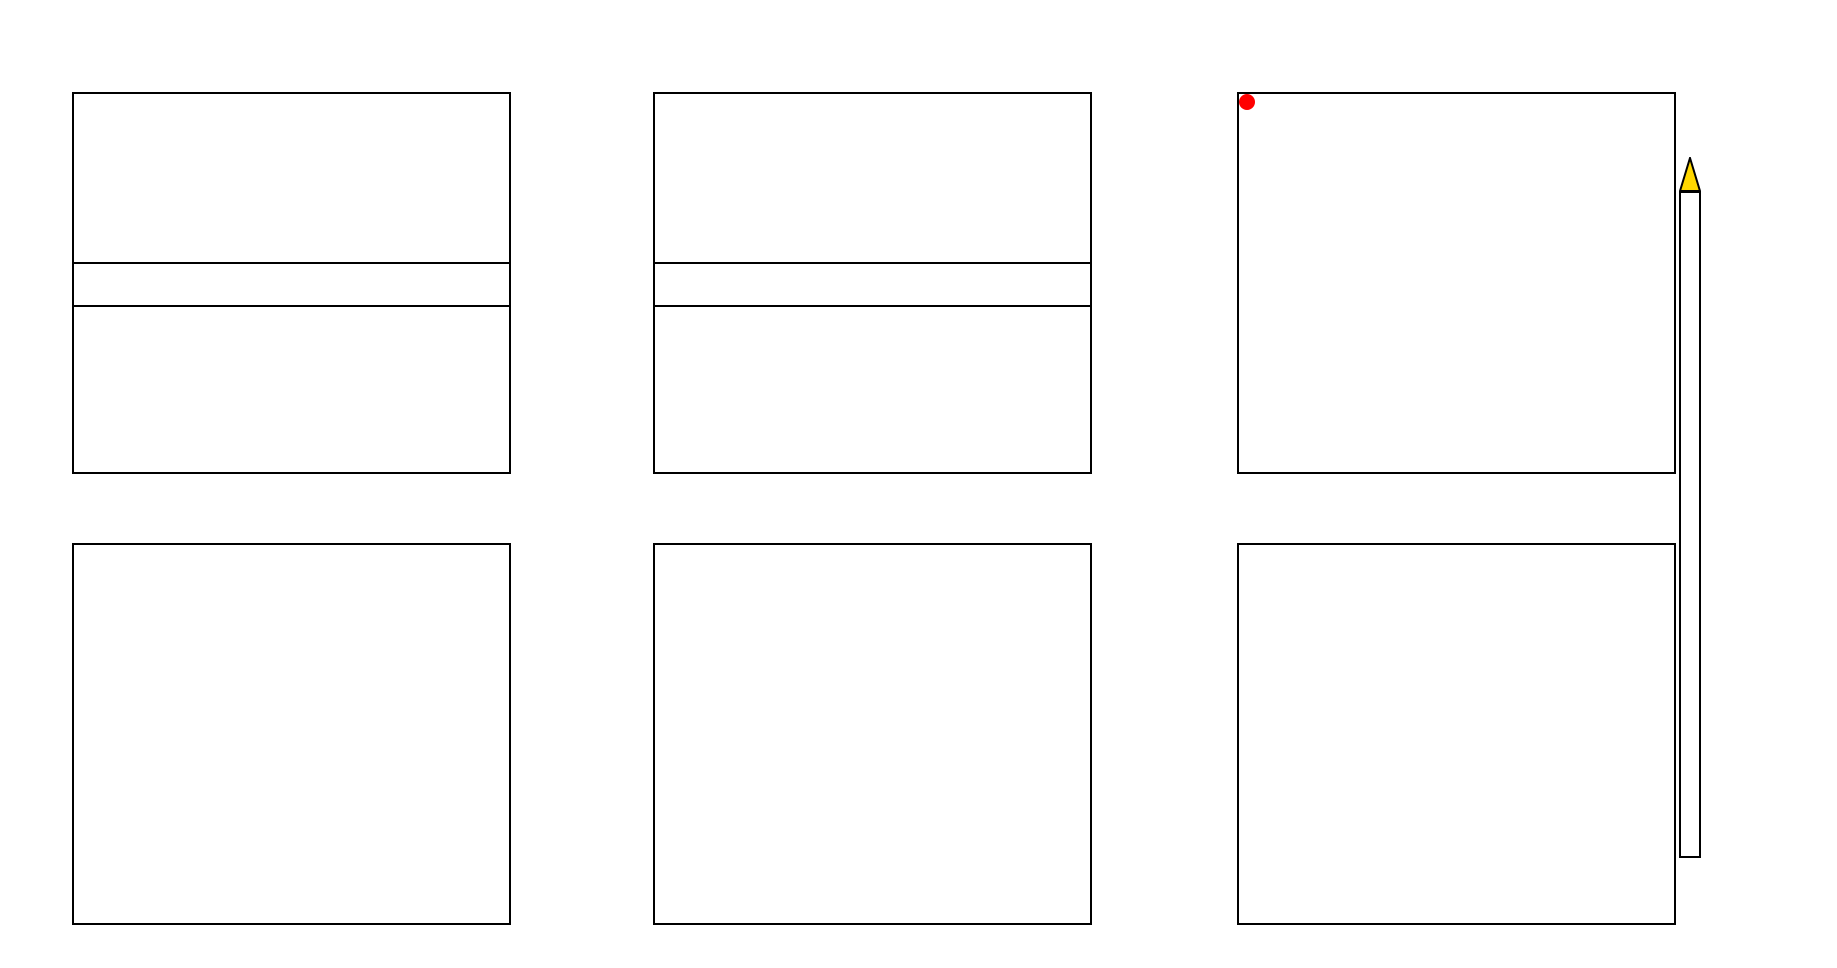 The height and width of the screenshot is (968, 1837). I want to click on panel-prism-precip, so click(872, 734).